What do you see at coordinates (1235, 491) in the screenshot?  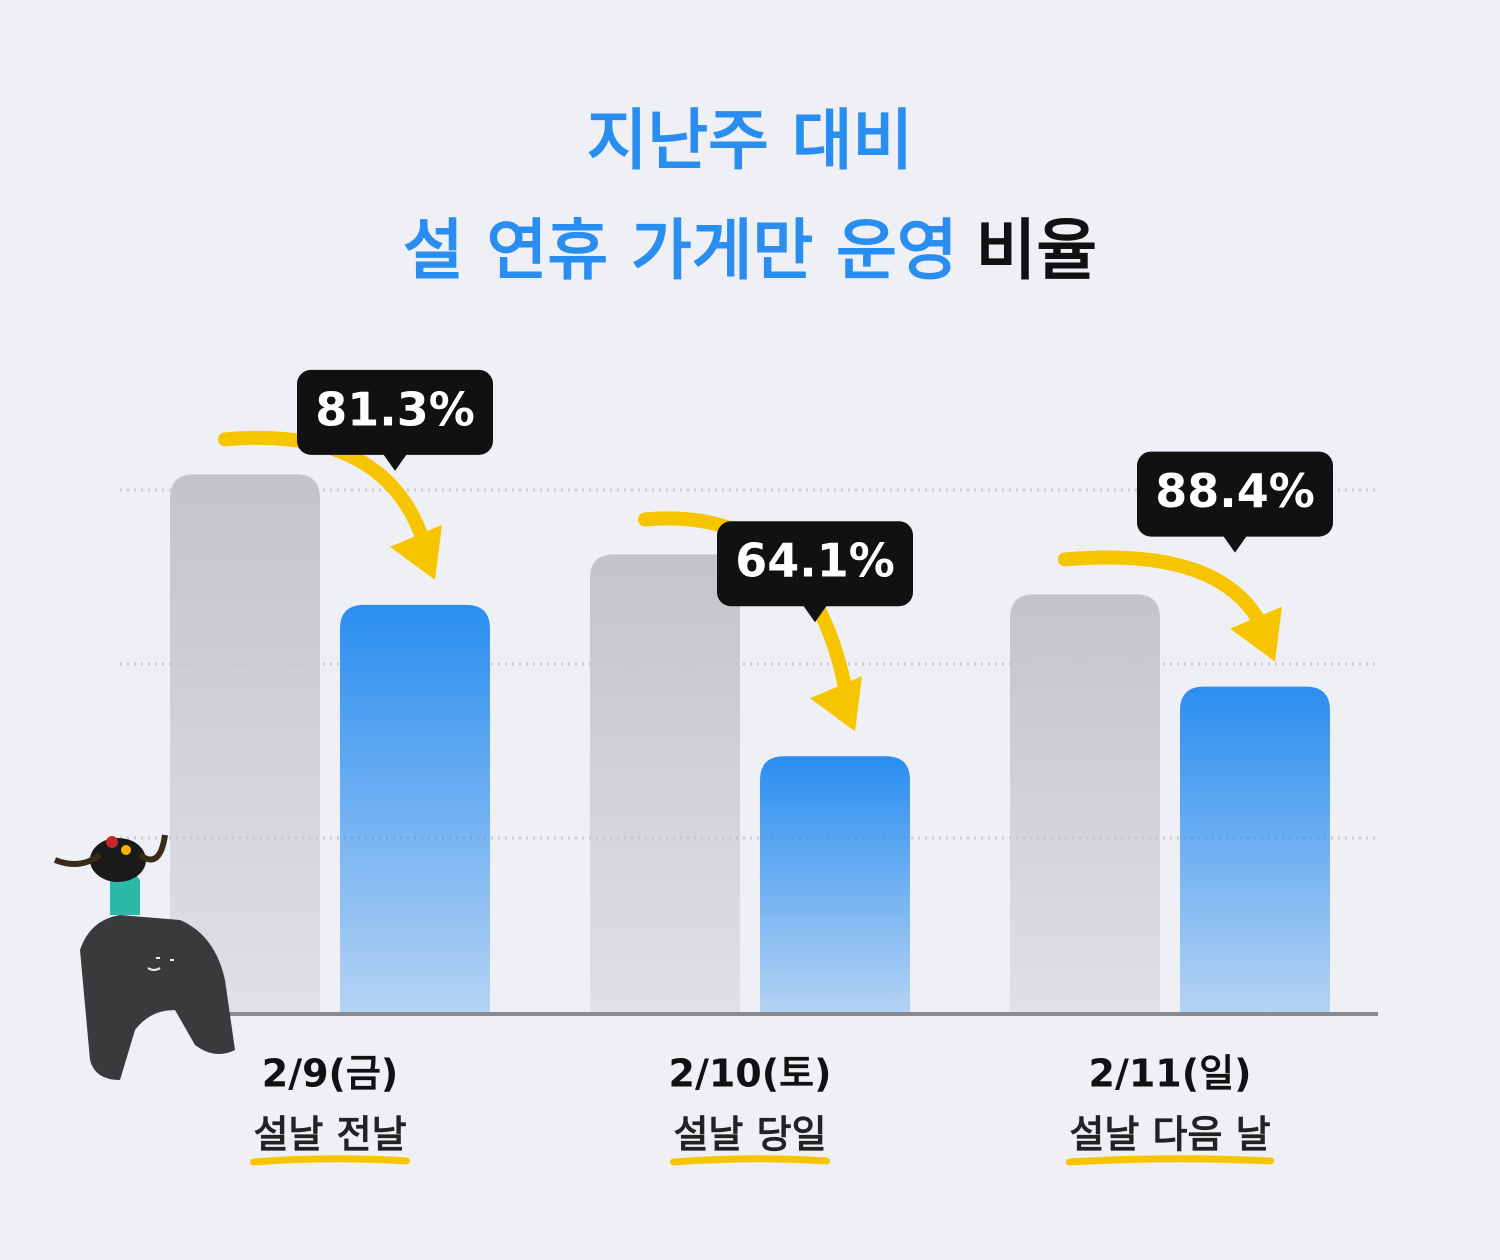 I see `callout-label: 88.4%` at bounding box center [1235, 491].